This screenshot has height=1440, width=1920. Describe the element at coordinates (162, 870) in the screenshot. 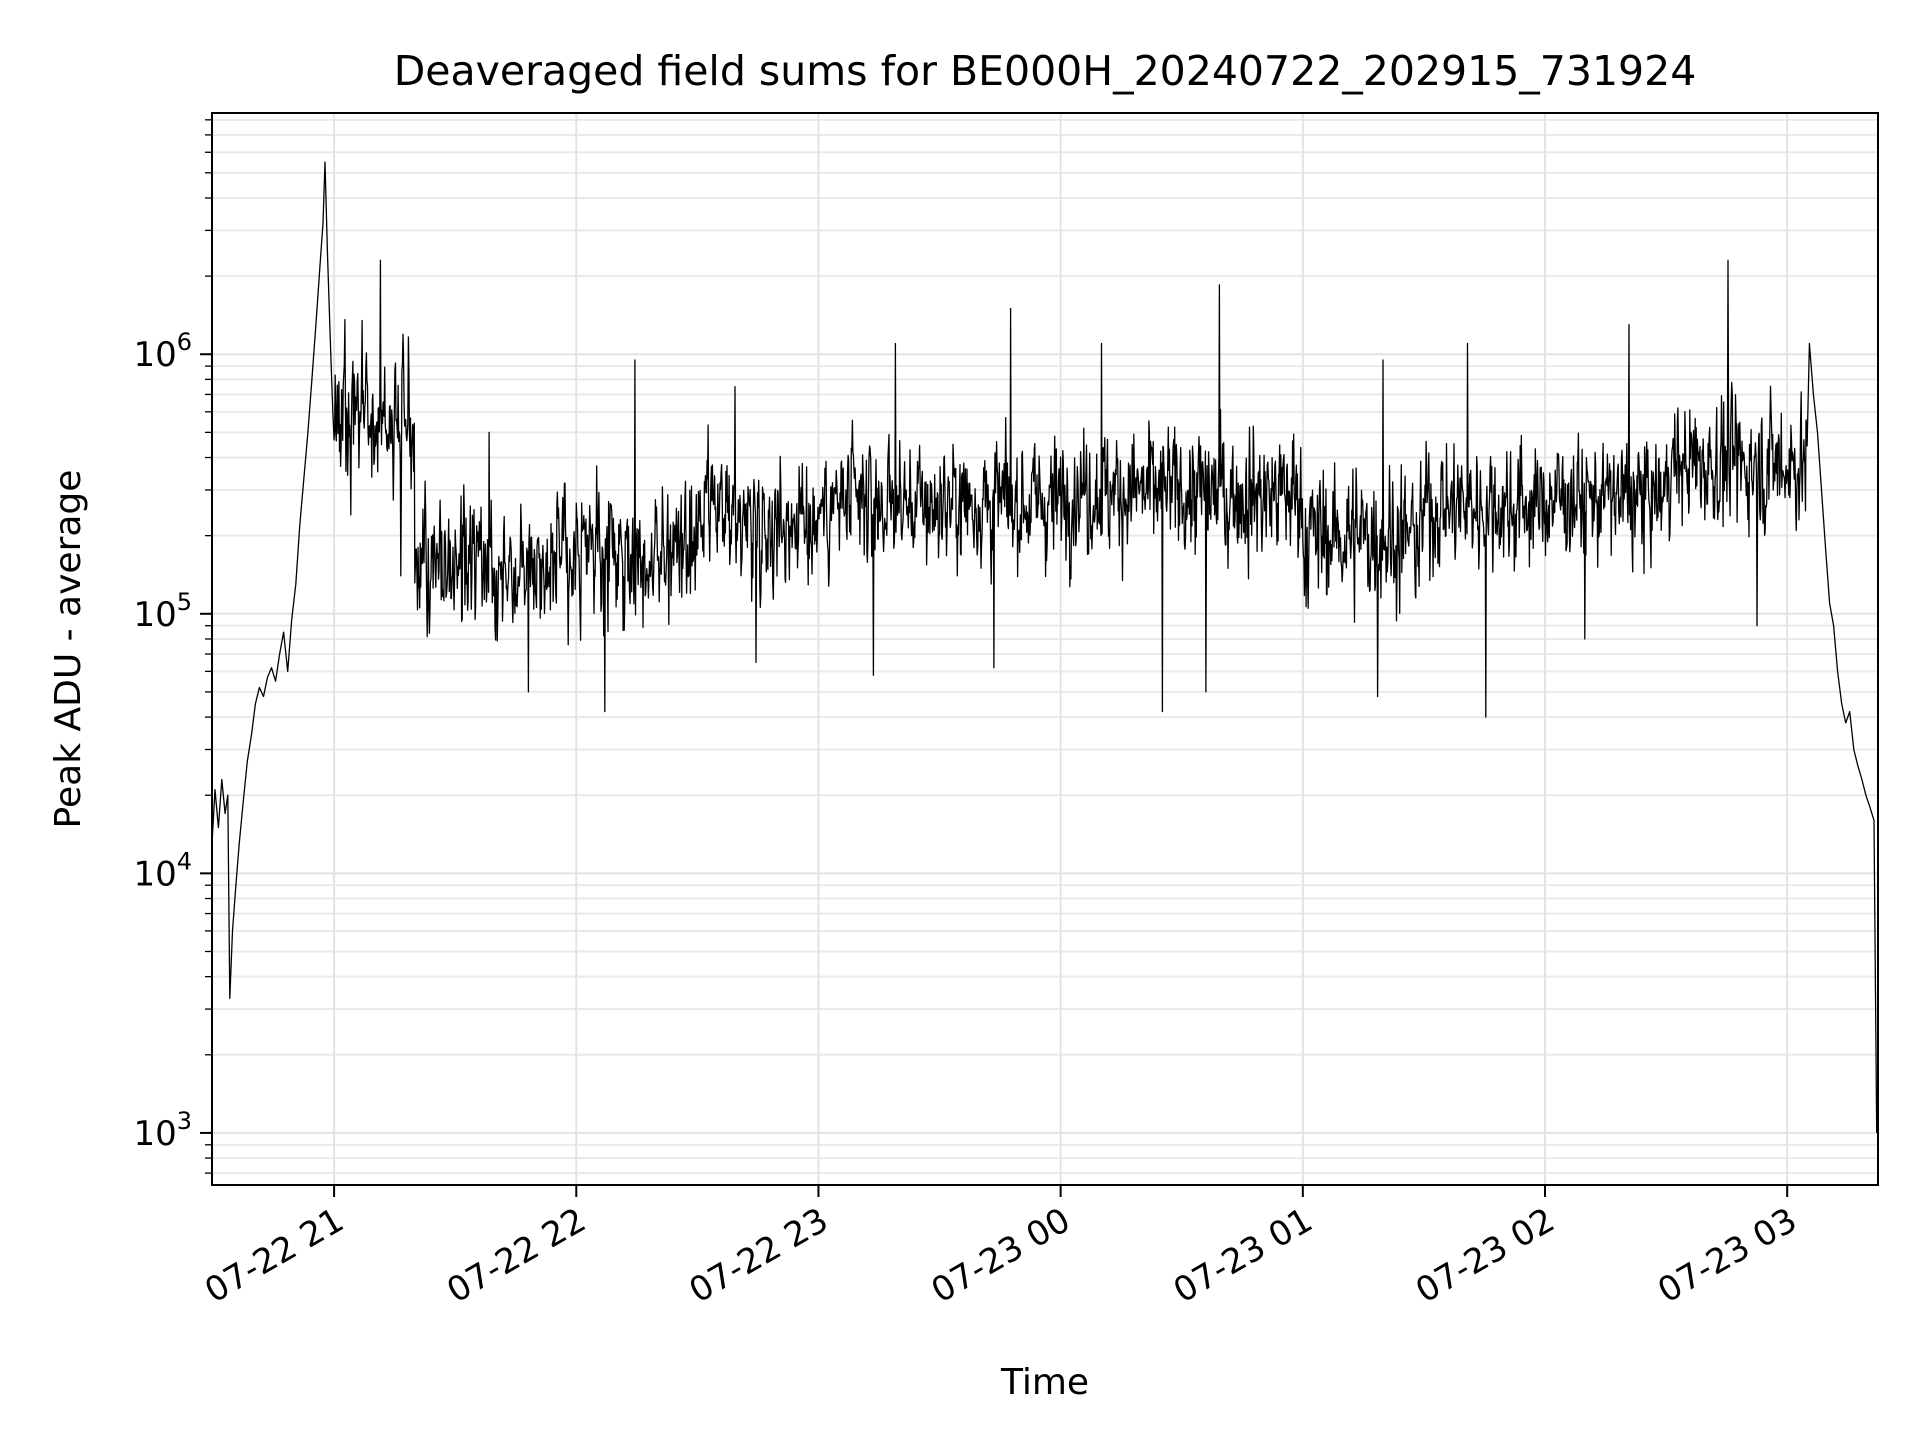

I see `y-tick-label: 10⁴` at that location.